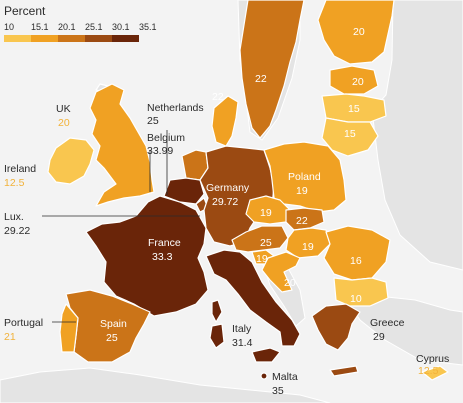 This screenshot has width=463, height=403. Describe the element at coordinates (160, 151) in the screenshot. I see `label-belgium-value: 33.99` at that location.